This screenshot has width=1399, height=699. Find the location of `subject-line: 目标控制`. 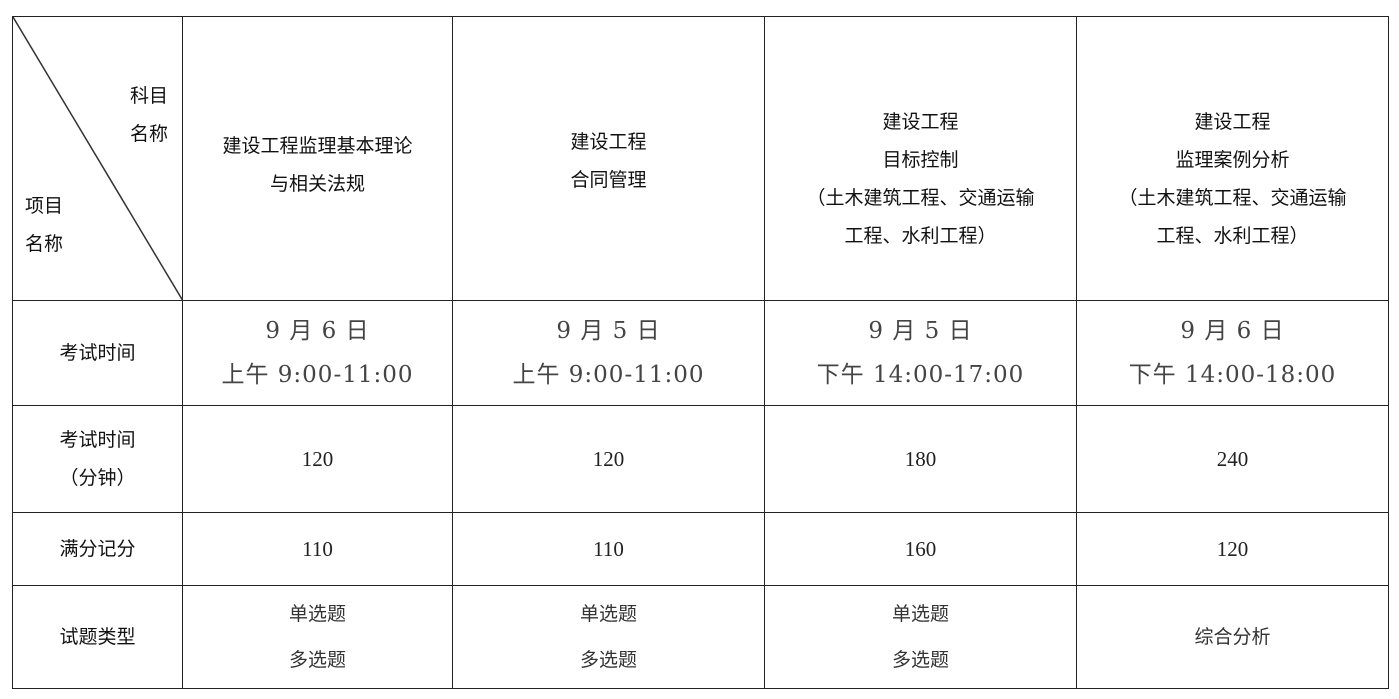

subject-line: 目标控制 is located at coordinates (920, 160).